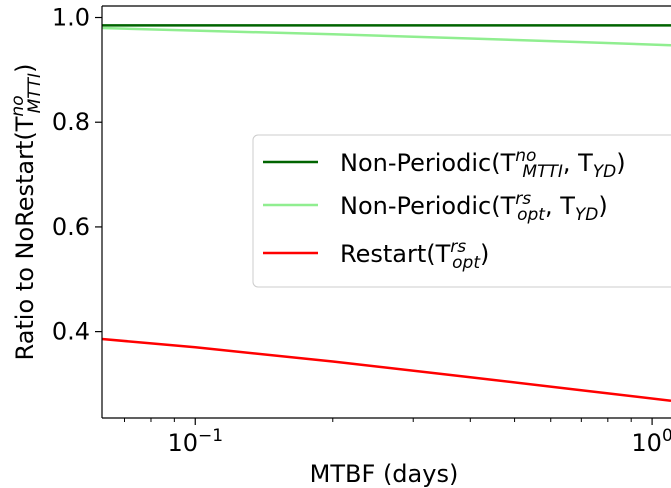  Describe the element at coordinates (71, 332) in the screenshot. I see `y-tick-label: 0.4` at that location.